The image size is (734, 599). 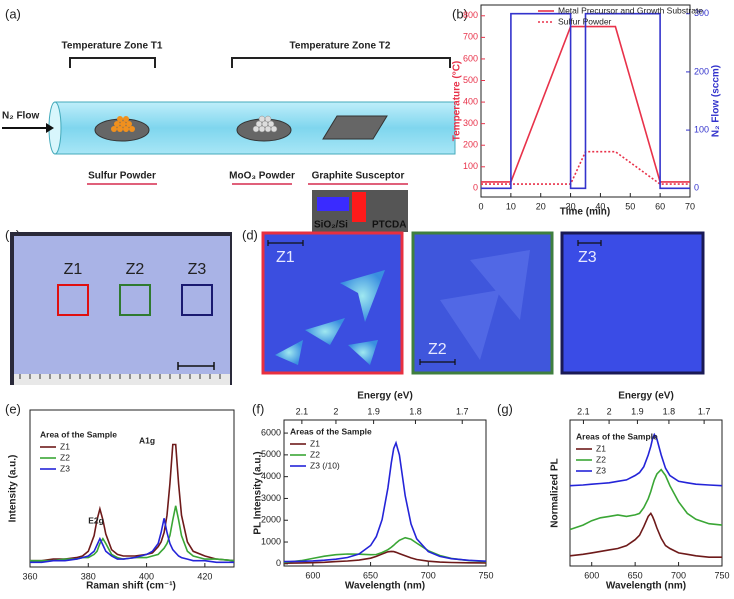 What do you see at coordinates (271, 432) in the screenshot?
I see `y-tick-label: 6000` at bounding box center [271, 432].